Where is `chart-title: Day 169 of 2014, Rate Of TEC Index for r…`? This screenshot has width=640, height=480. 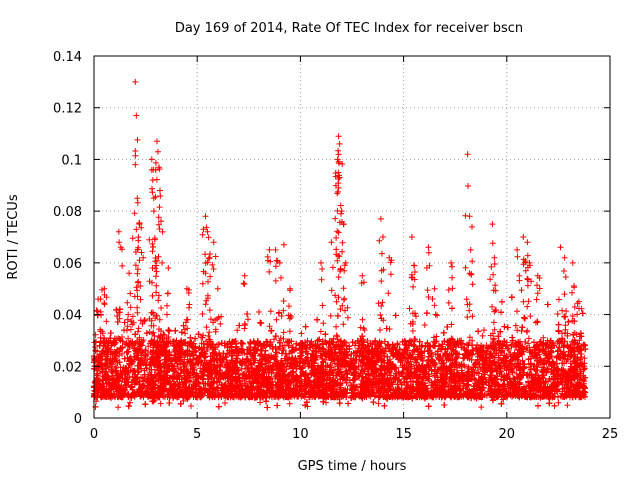
chart-title: Day 169 of 2014, Rate Of TEC Index for r… is located at coordinates (349, 28).